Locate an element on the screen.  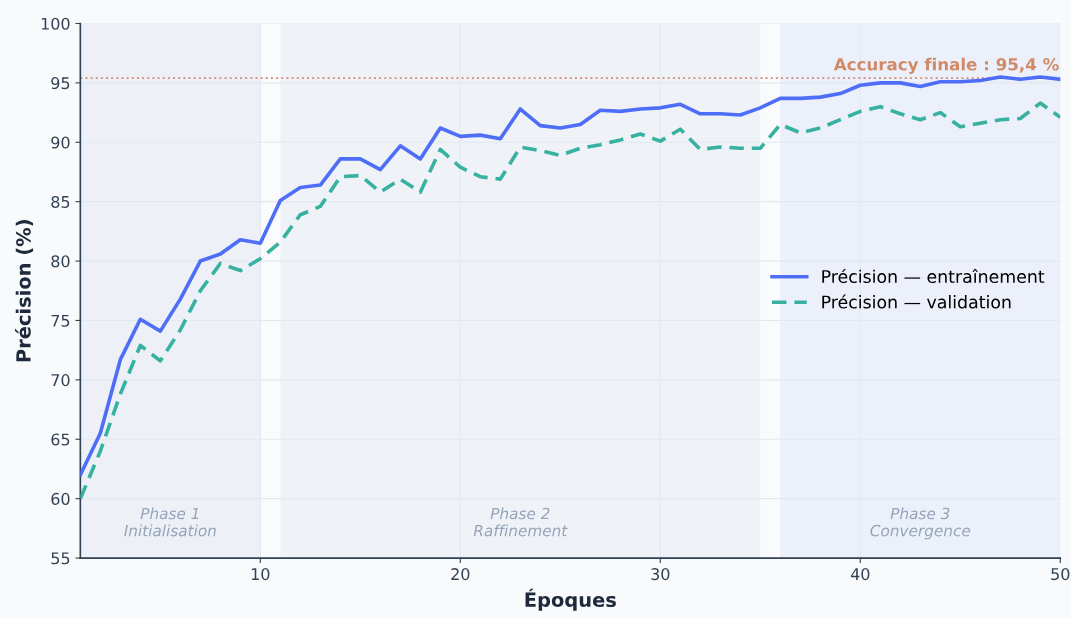
x-tick-label: 30 is located at coordinates (660, 574).